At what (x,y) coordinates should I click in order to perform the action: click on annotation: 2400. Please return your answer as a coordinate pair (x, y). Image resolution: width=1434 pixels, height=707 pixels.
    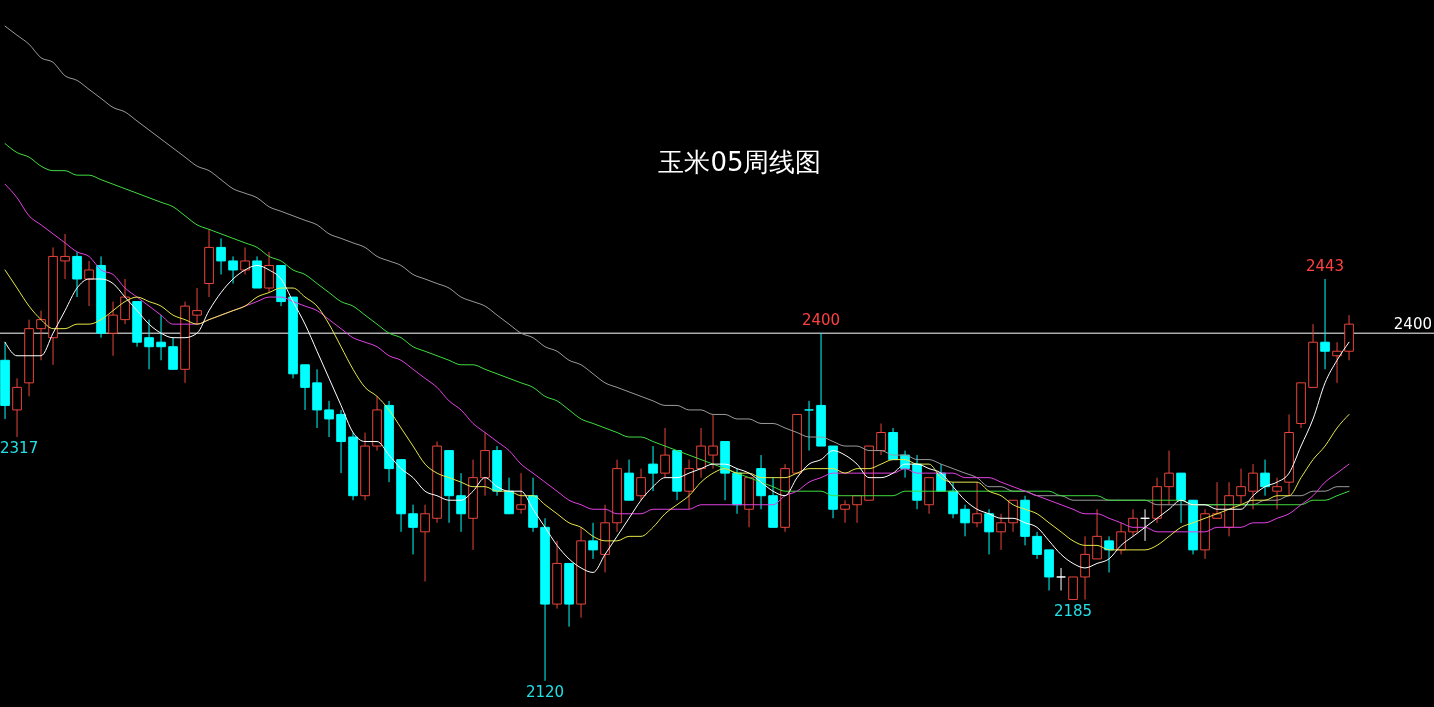
    Looking at the image, I should click on (821, 320).